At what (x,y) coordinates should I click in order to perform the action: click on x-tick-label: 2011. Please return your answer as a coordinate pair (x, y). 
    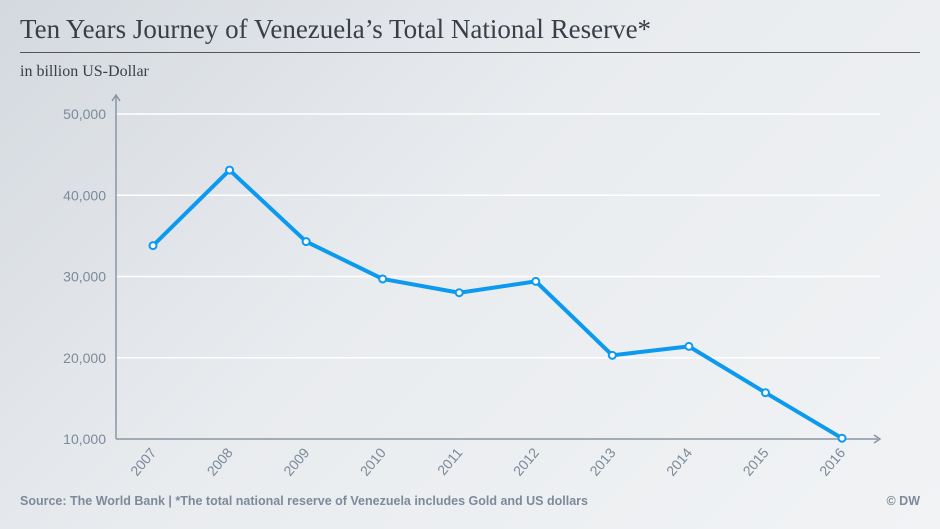
    Looking at the image, I should click on (450, 461).